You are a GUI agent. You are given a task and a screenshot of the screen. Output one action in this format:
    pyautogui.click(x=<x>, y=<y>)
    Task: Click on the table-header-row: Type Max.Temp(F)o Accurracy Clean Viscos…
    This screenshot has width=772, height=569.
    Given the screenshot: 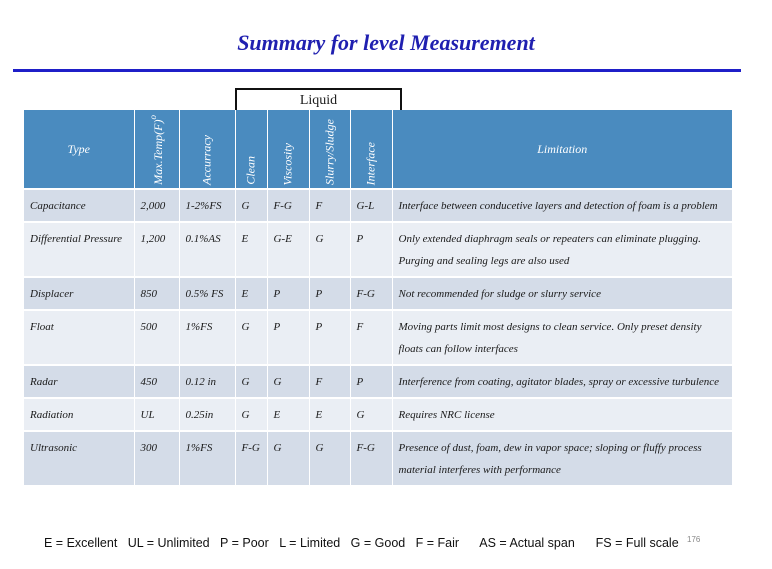 What is the action you would take?
    pyautogui.click(x=378, y=149)
    